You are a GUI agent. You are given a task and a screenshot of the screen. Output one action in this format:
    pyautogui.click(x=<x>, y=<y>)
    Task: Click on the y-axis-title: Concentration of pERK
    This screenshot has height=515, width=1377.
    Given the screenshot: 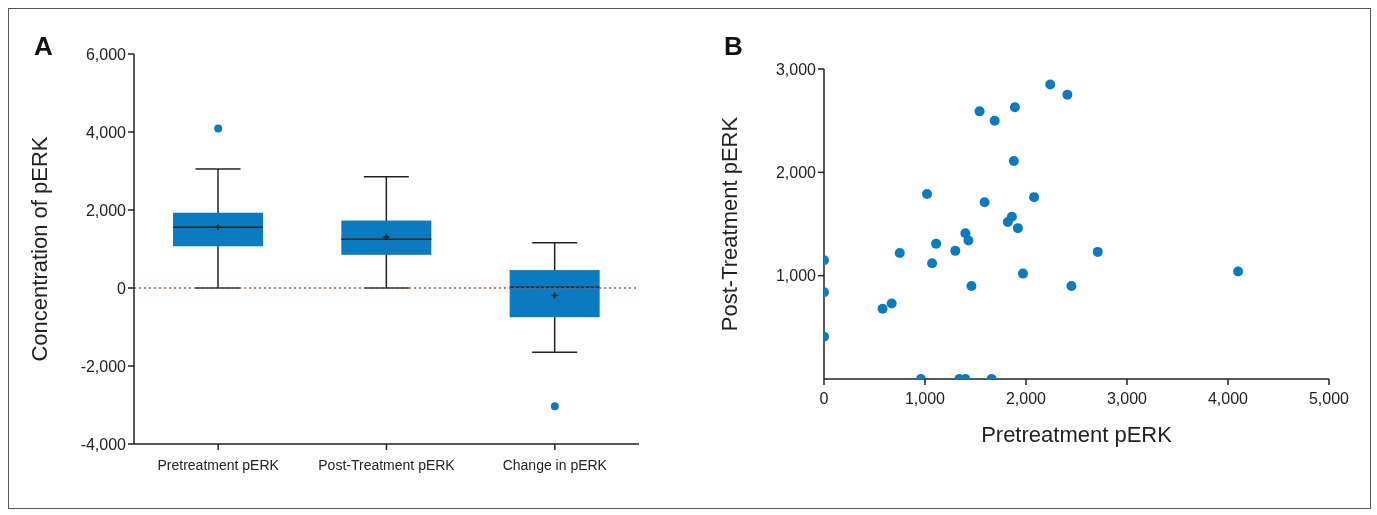 What is the action you would take?
    pyautogui.click(x=39, y=249)
    